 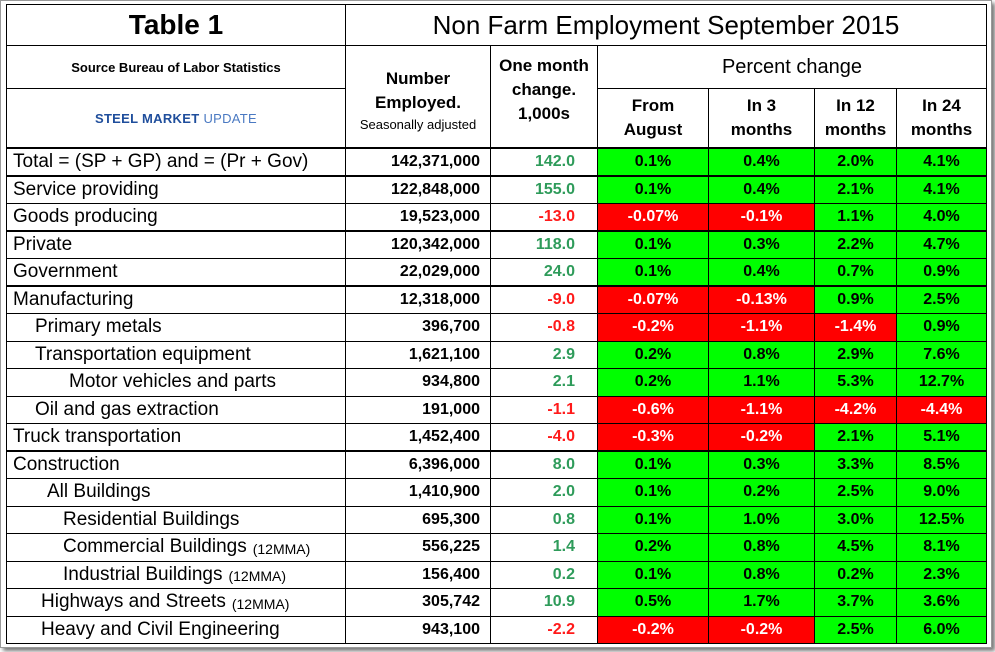 I want to click on percent-value: -1.4%, so click(x=856, y=328).